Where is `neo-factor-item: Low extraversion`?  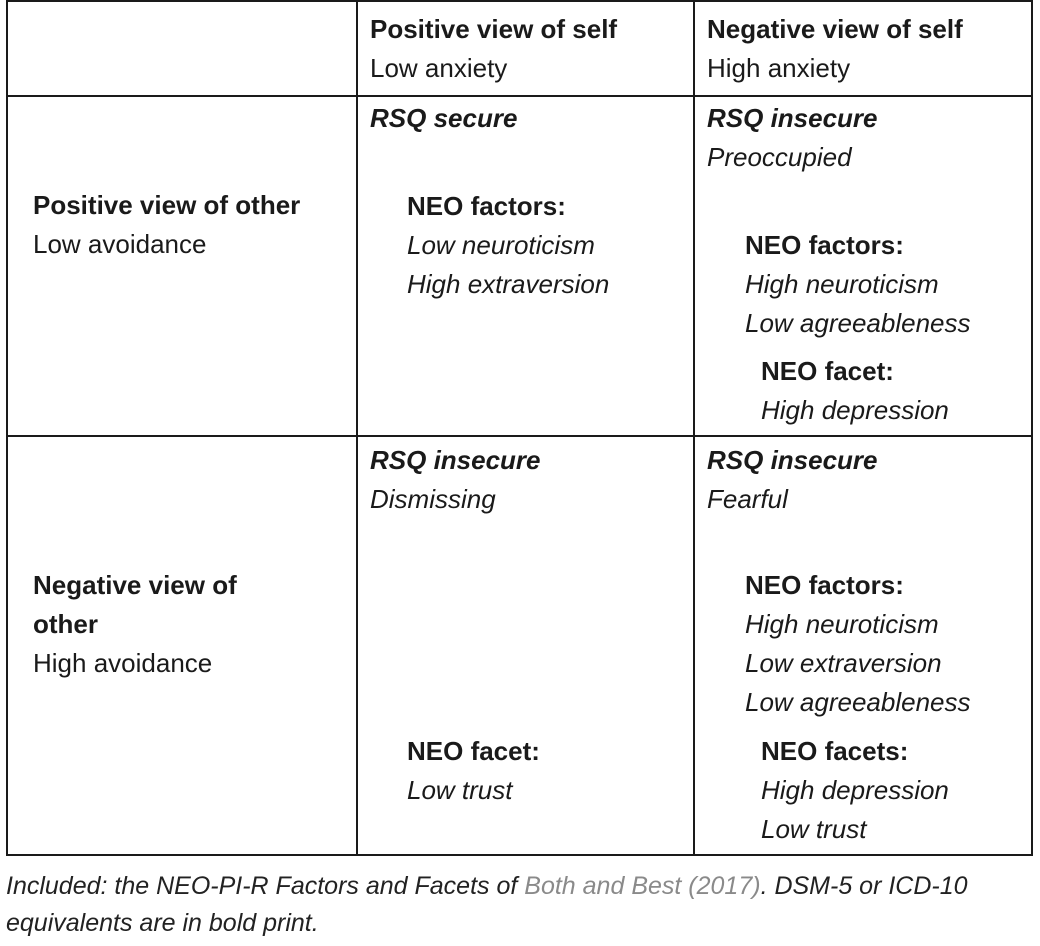 neo-factor-item: Low extraversion is located at coordinates (843, 663).